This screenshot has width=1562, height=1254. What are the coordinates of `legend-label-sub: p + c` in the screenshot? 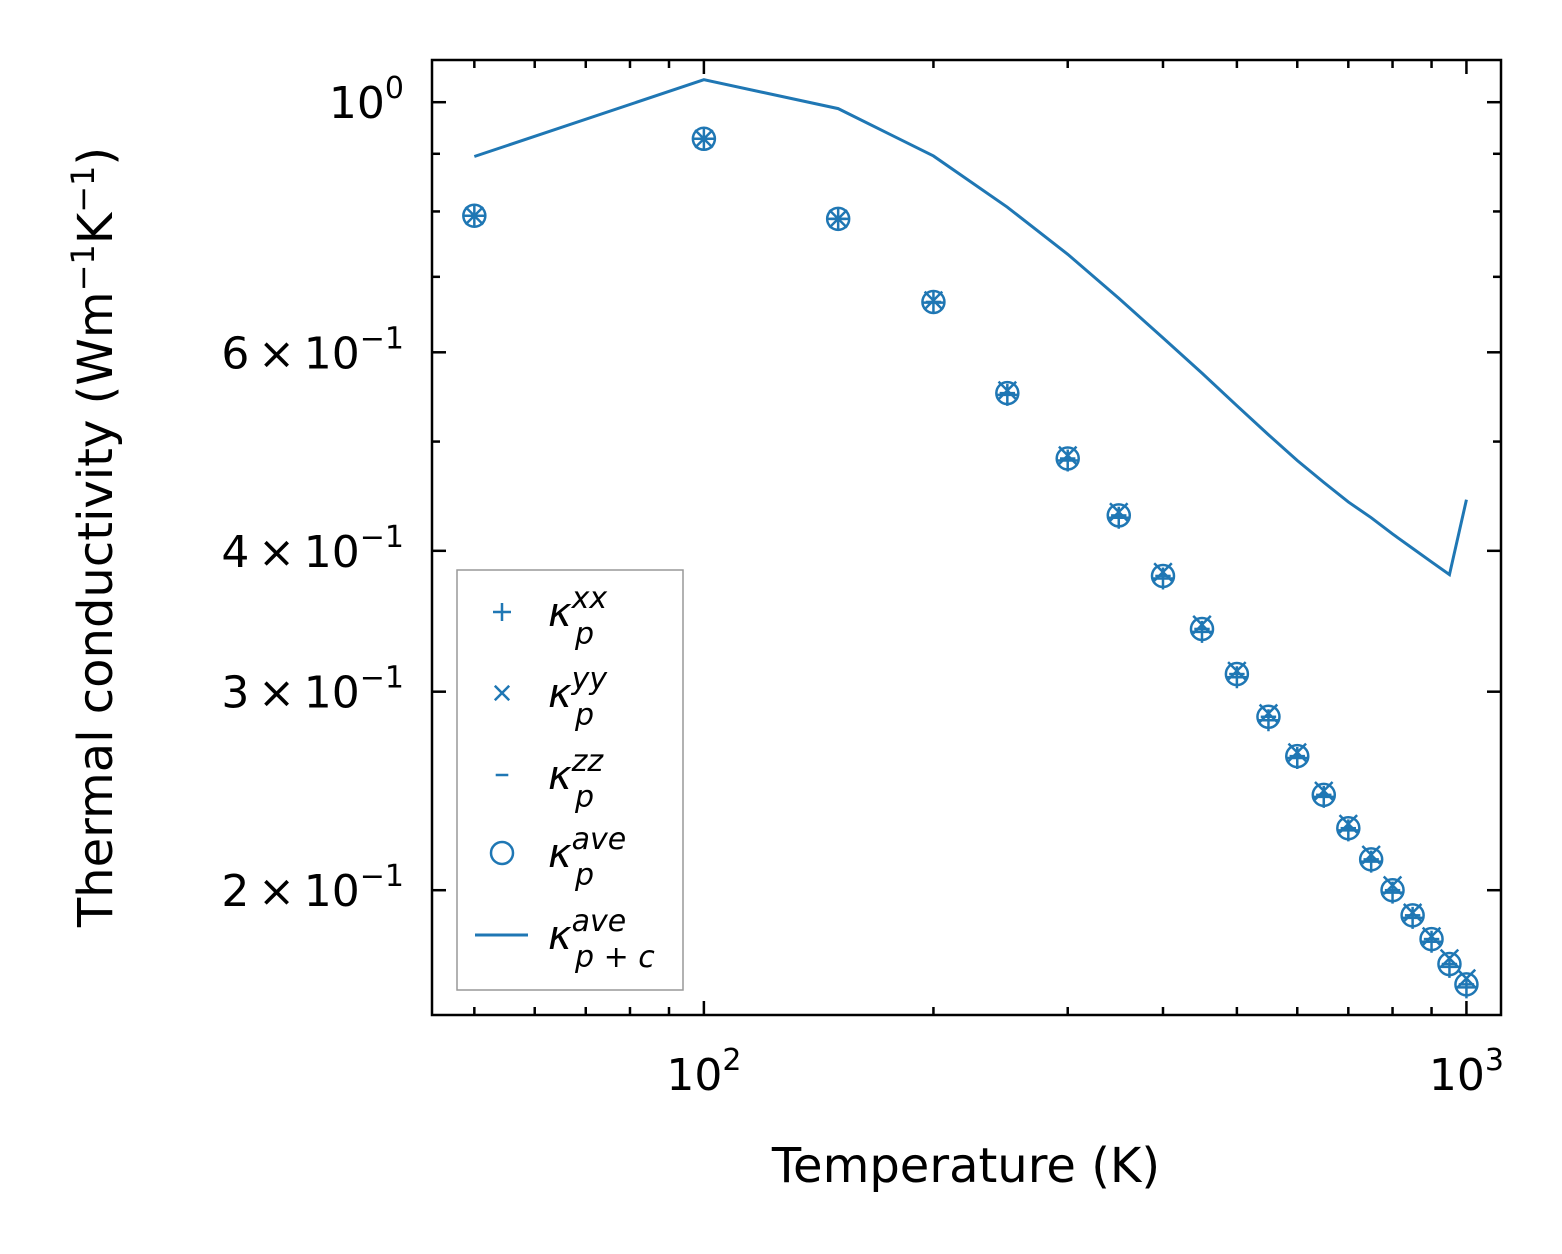 It's located at (614, 957).